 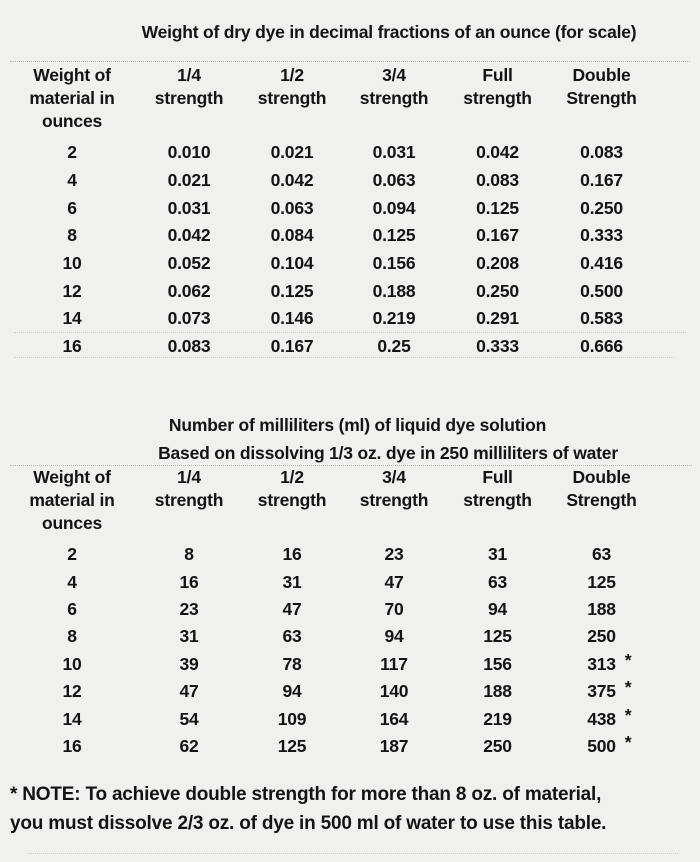 What do you see at coordinates (394, 180) in the screenshot?
I see `table-cell: 0.063` at bounding box center [394, 180].